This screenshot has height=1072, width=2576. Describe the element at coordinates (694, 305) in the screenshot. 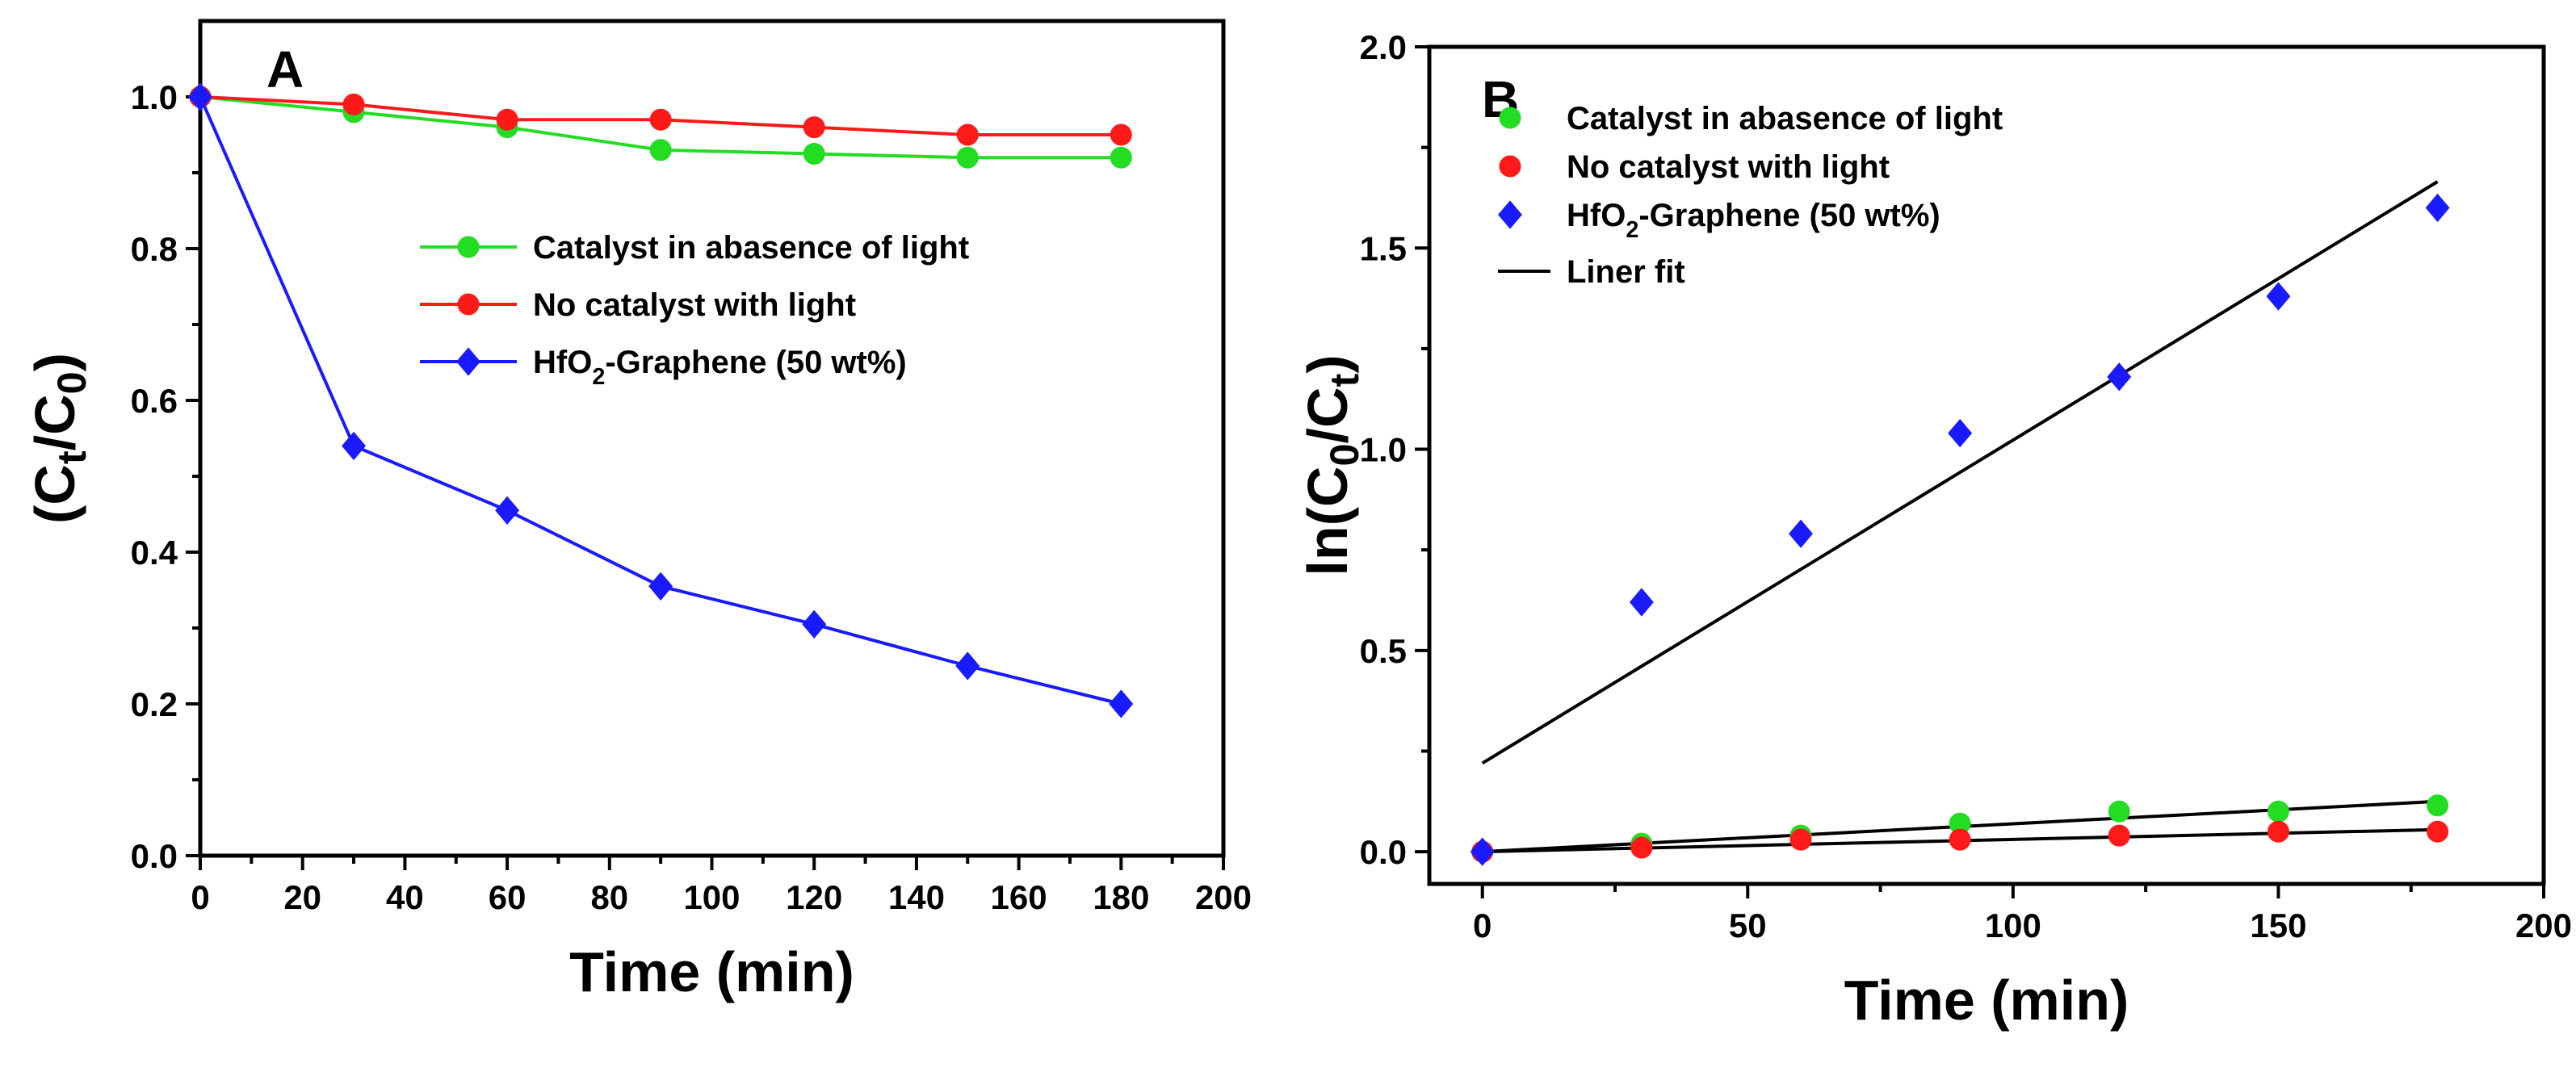

I see `panel-a-legend-label: No catalyst with light` at that location.